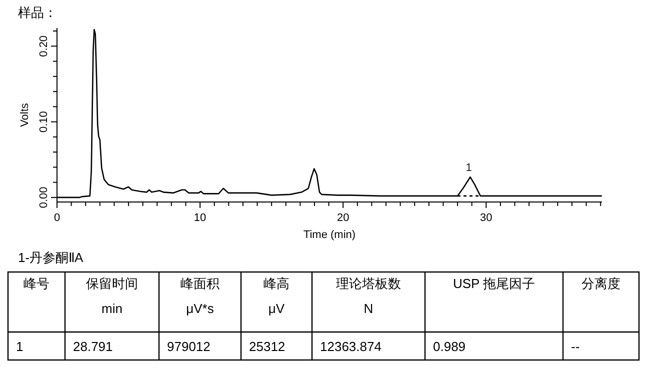  Describe the element at coordinates (494, 283) in the screenshot. I see `text: USP 拖尾因子` at that location.